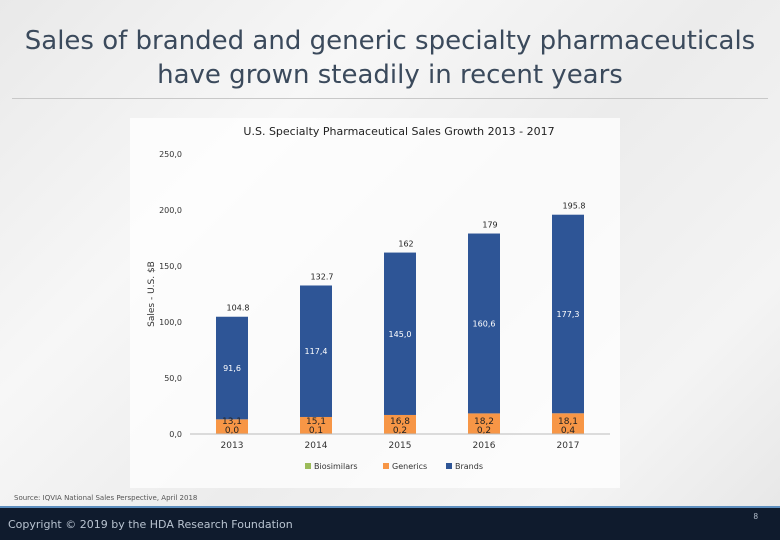 The height and width of the screenshot is (540, 780). I want to click on footer-accent-line, so click(390, 507).